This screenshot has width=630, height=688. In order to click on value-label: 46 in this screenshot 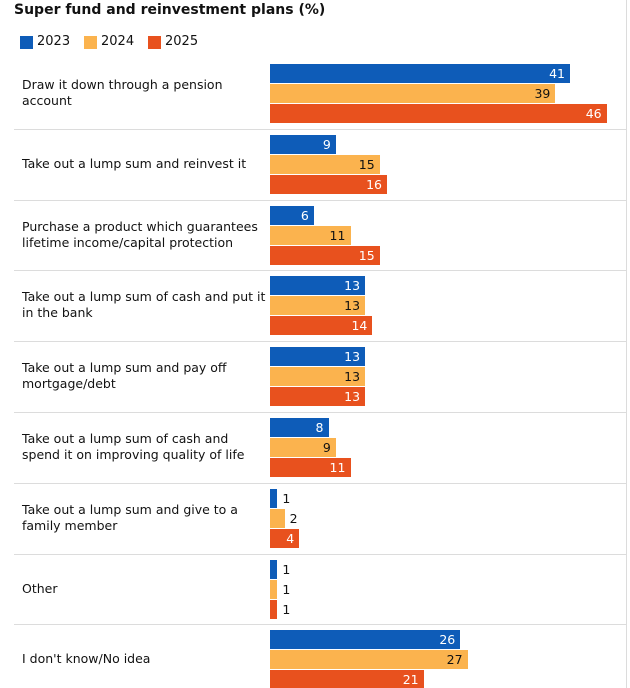, I will do `click(593, 113)`.